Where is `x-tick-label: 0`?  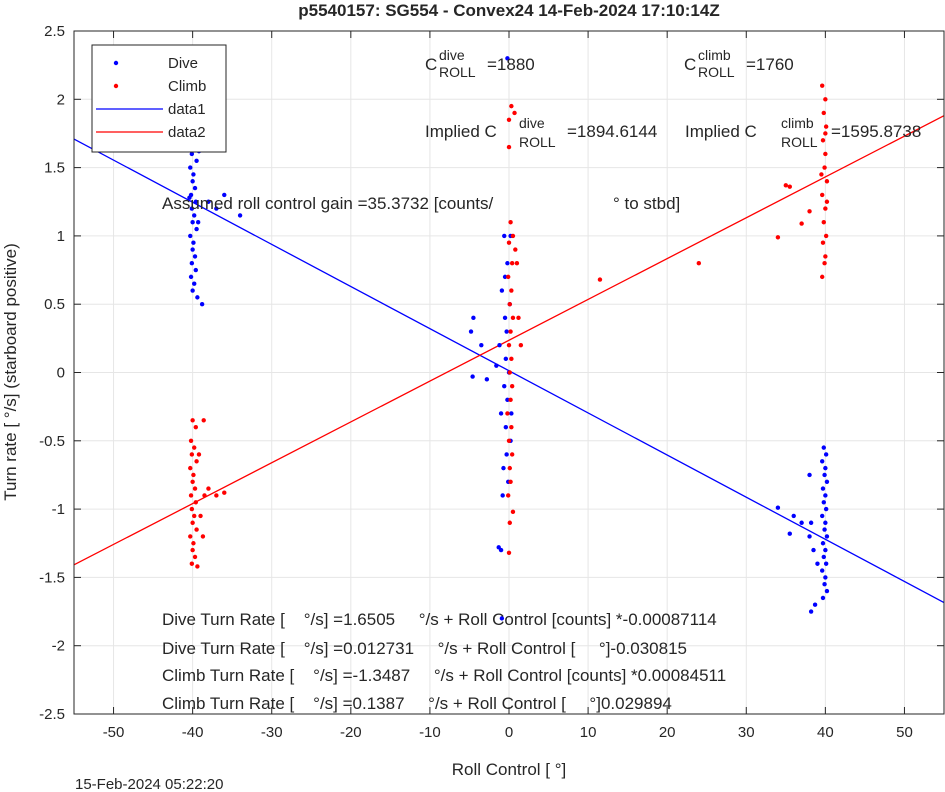 x-tick-label: 0 is located at coordinates (509, 732).